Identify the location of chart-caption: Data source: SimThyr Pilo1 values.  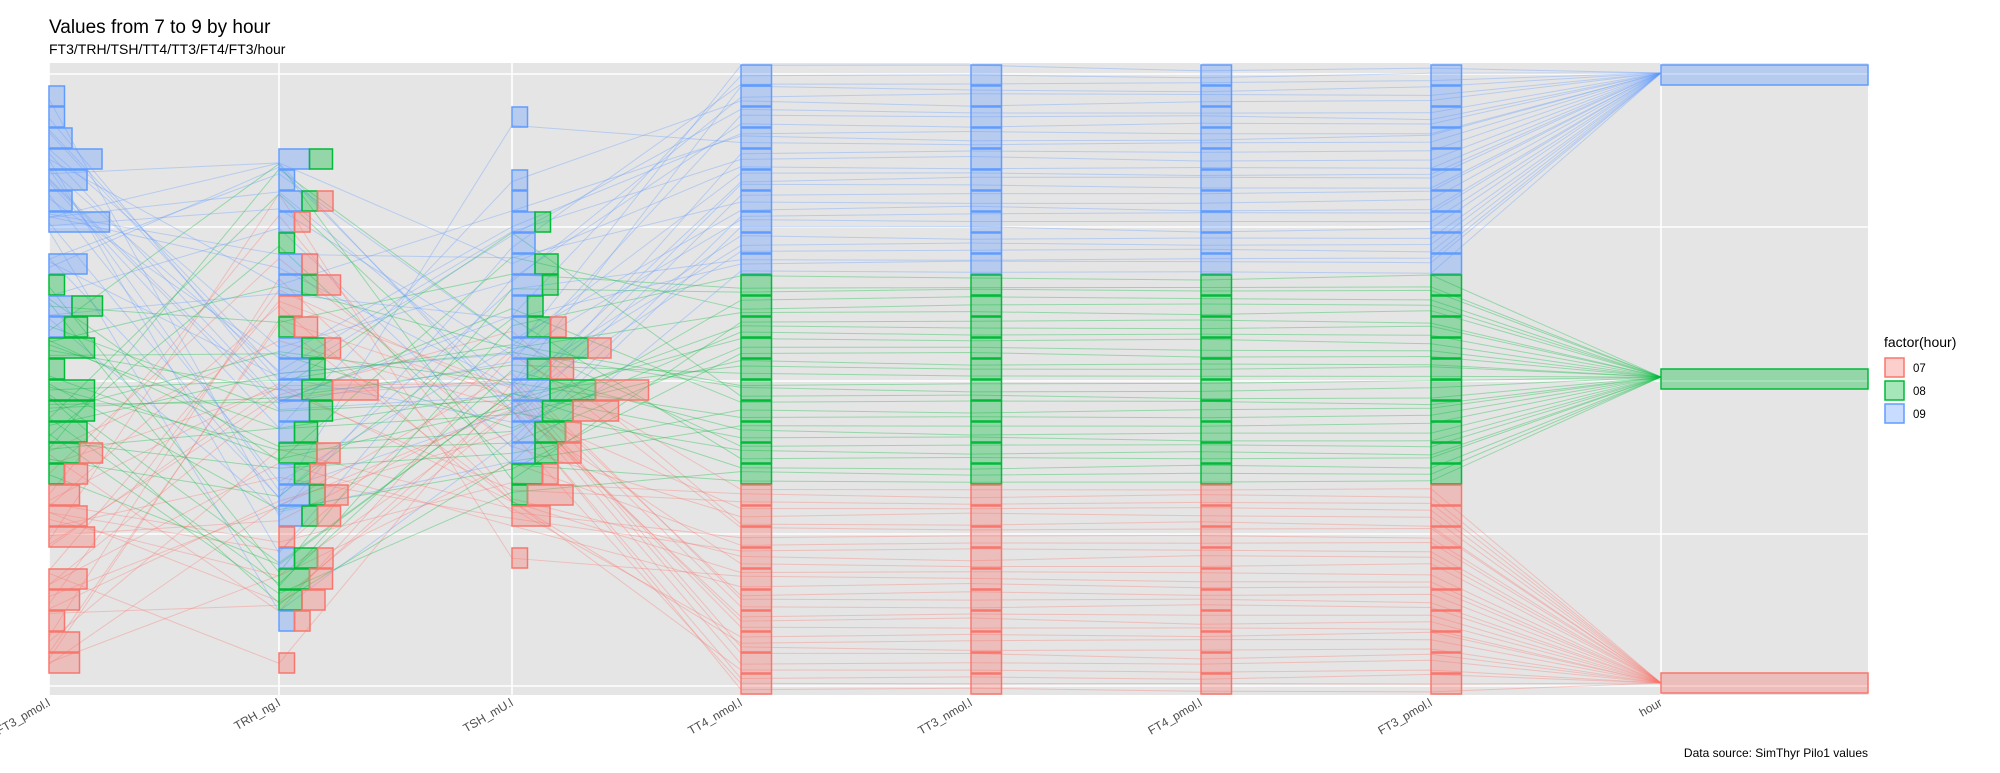
(1776, 753).